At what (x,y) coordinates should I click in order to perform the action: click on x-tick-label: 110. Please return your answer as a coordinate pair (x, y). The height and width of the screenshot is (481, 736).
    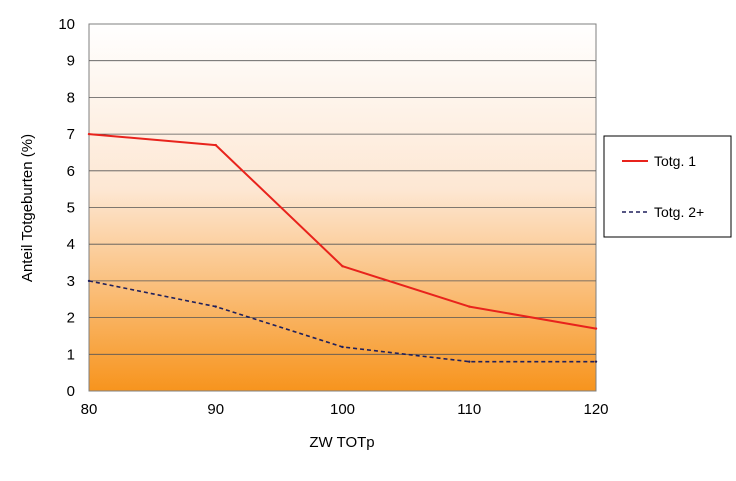
    Looking at the image, I should click on (469, 409).